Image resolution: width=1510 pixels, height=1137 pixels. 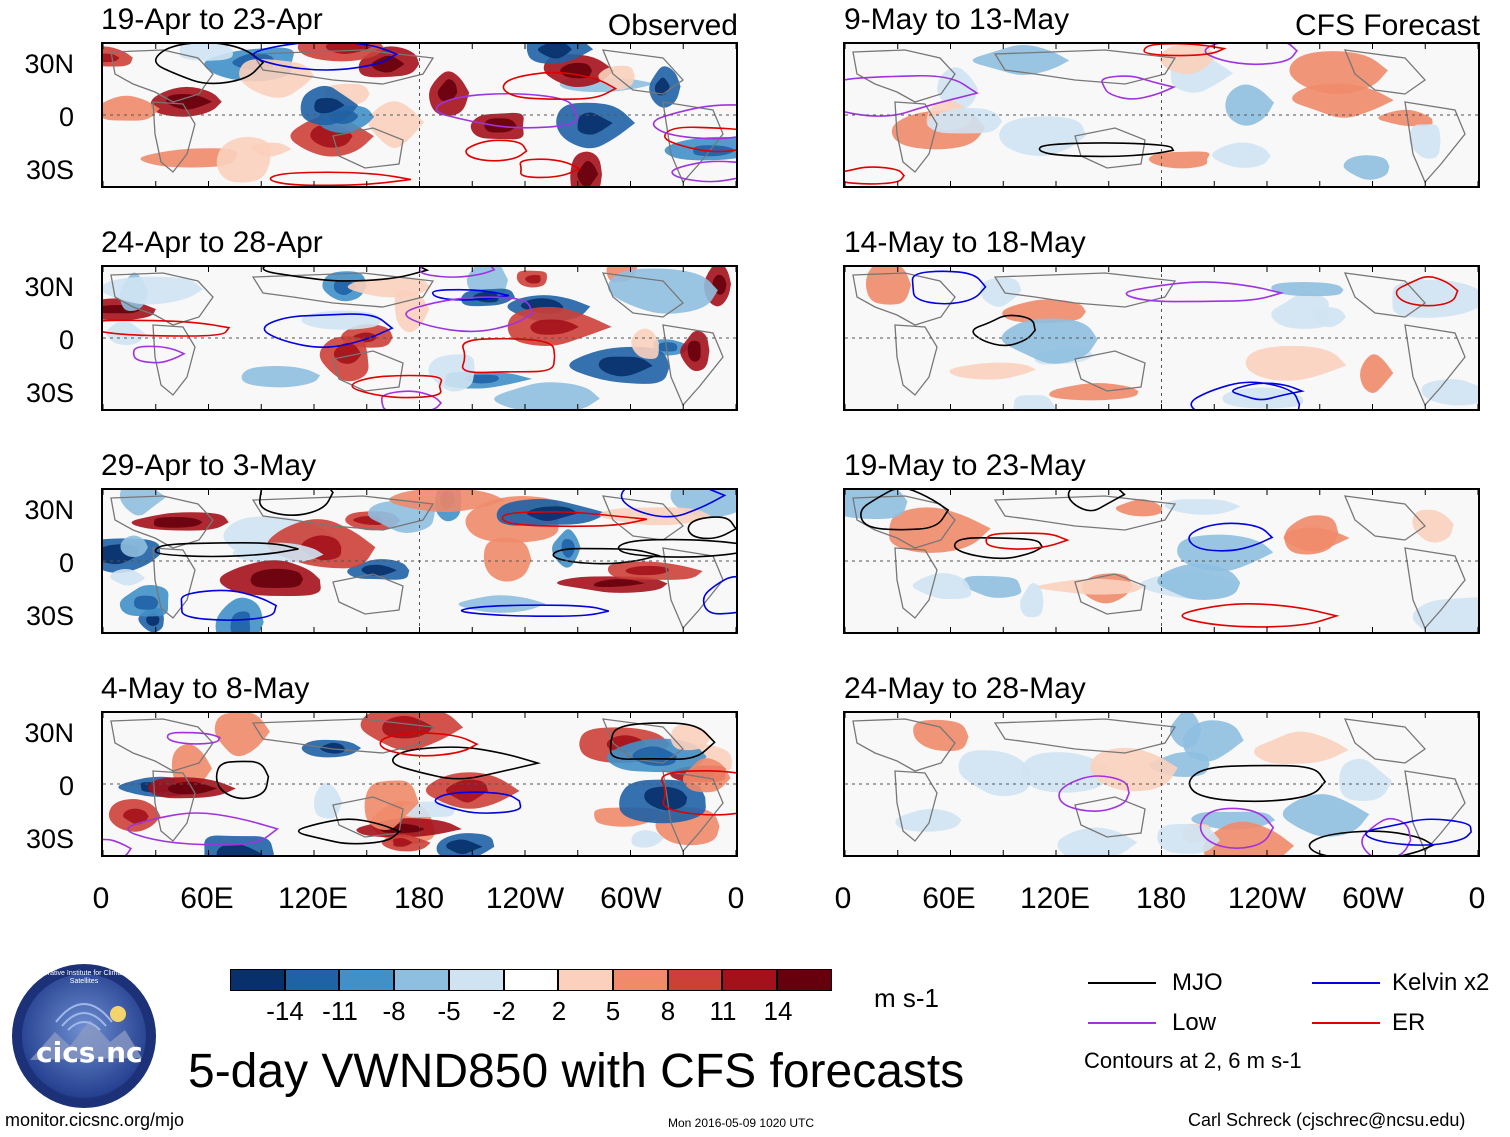 What do you see at coordinates (101, 898) in the screenshot?
I see `lon-label-obs-0: 0` at bounding box center [101, 898].